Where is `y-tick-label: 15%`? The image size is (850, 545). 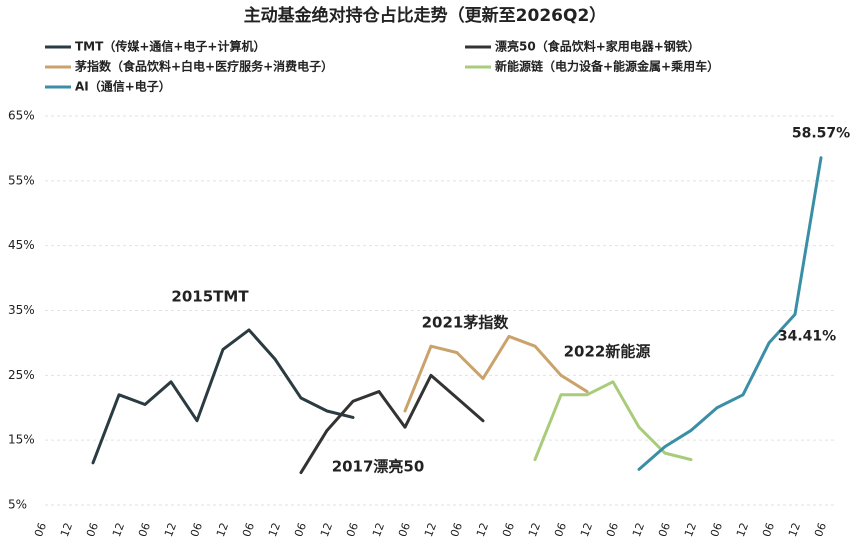
y-tick-label: 15% is located at coordinates (21, 440).